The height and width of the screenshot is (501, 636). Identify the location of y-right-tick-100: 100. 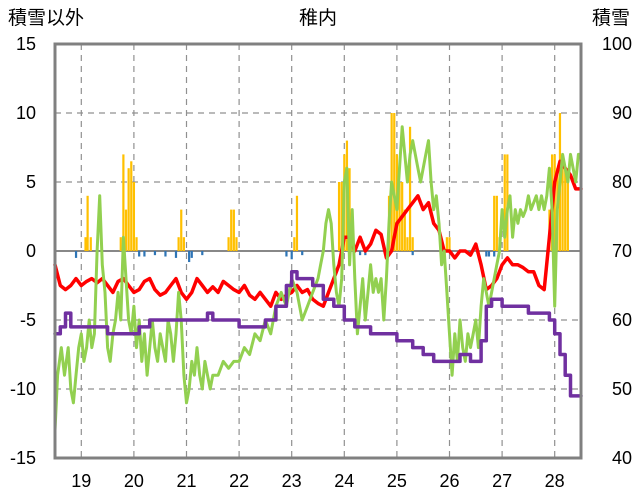
(617, 44).